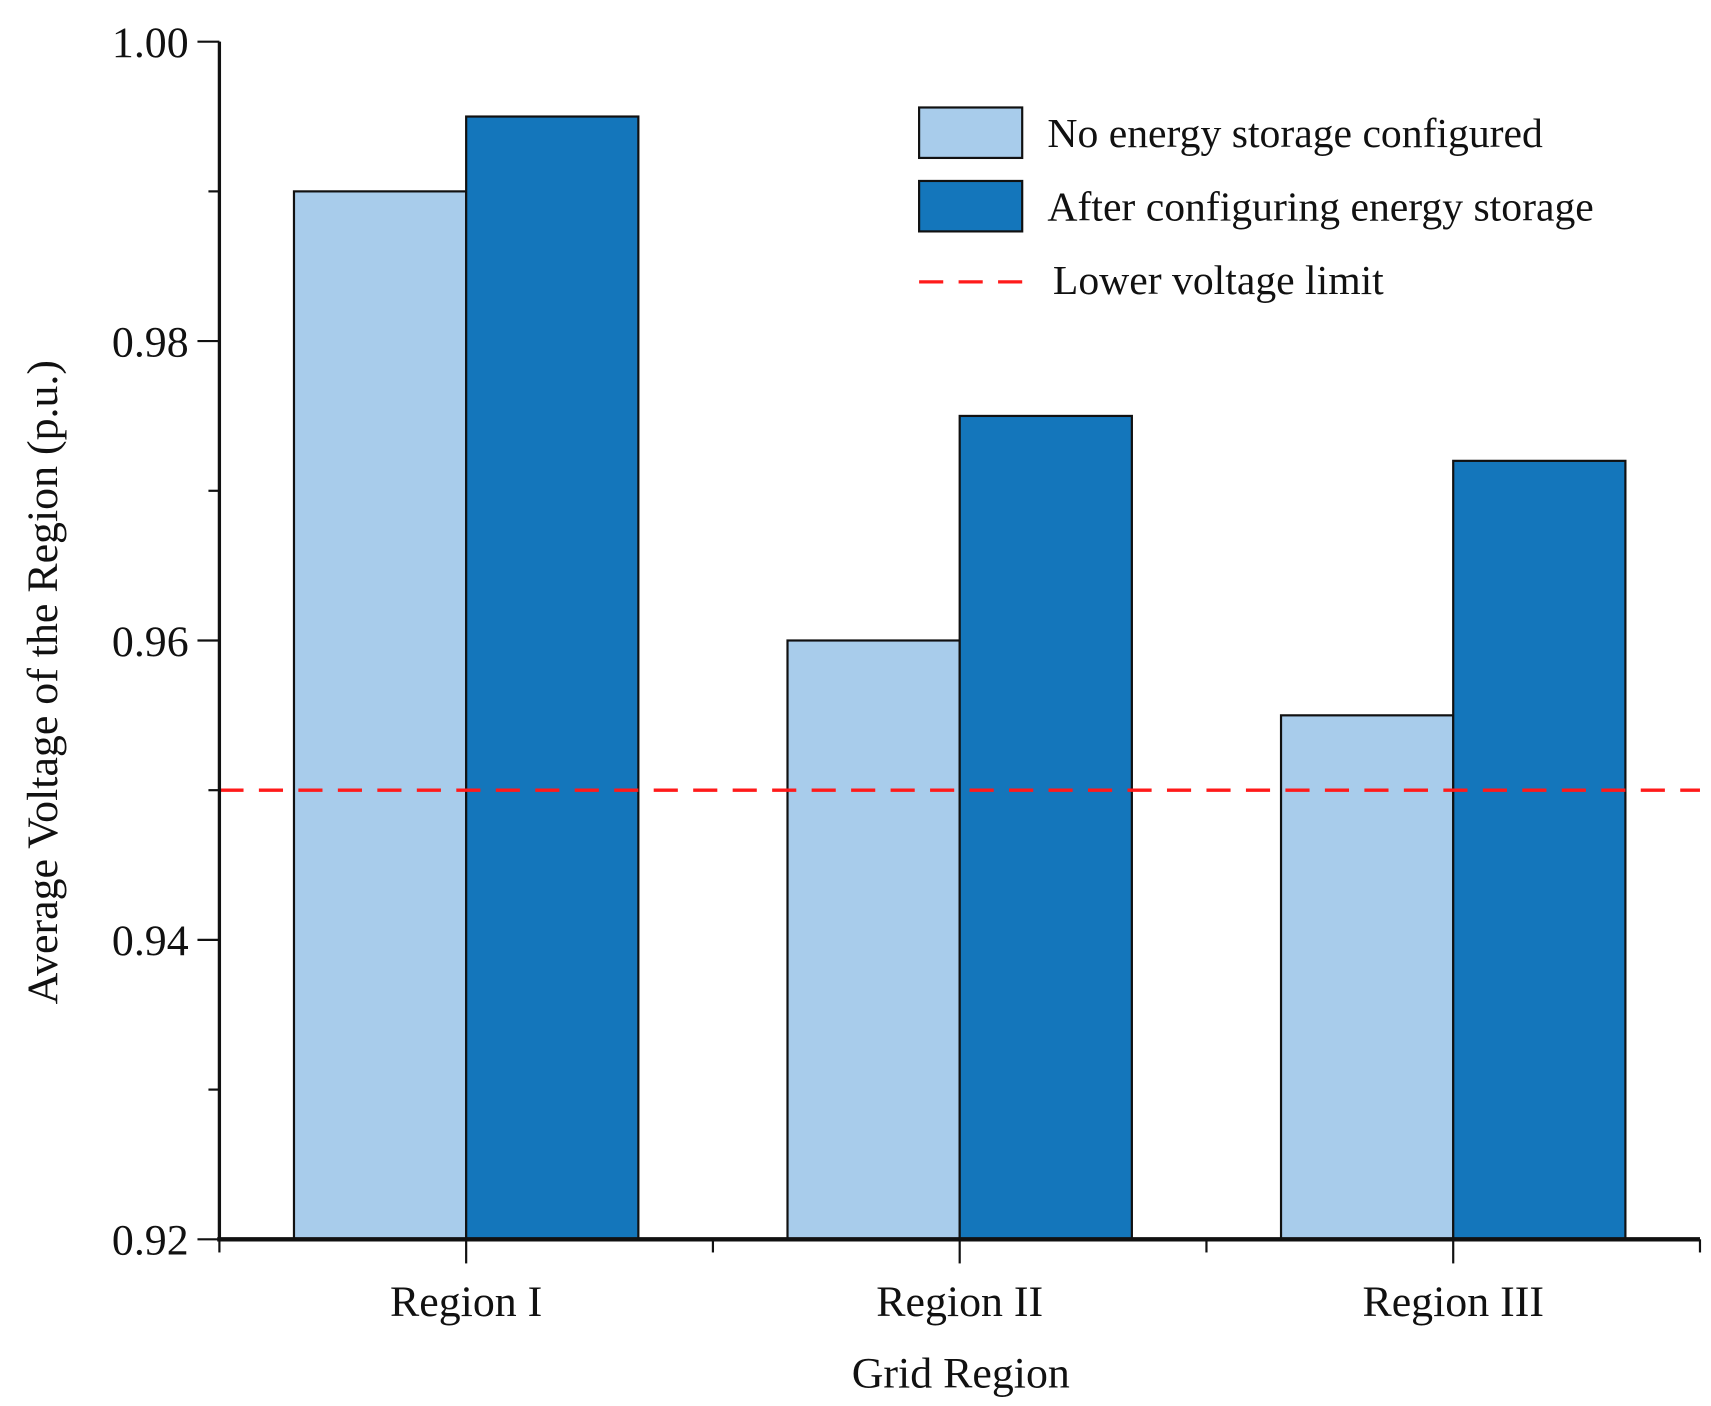 The image size is (1711, 1406). I want to click on y-tick-label: 0.94, so click(150, 941).